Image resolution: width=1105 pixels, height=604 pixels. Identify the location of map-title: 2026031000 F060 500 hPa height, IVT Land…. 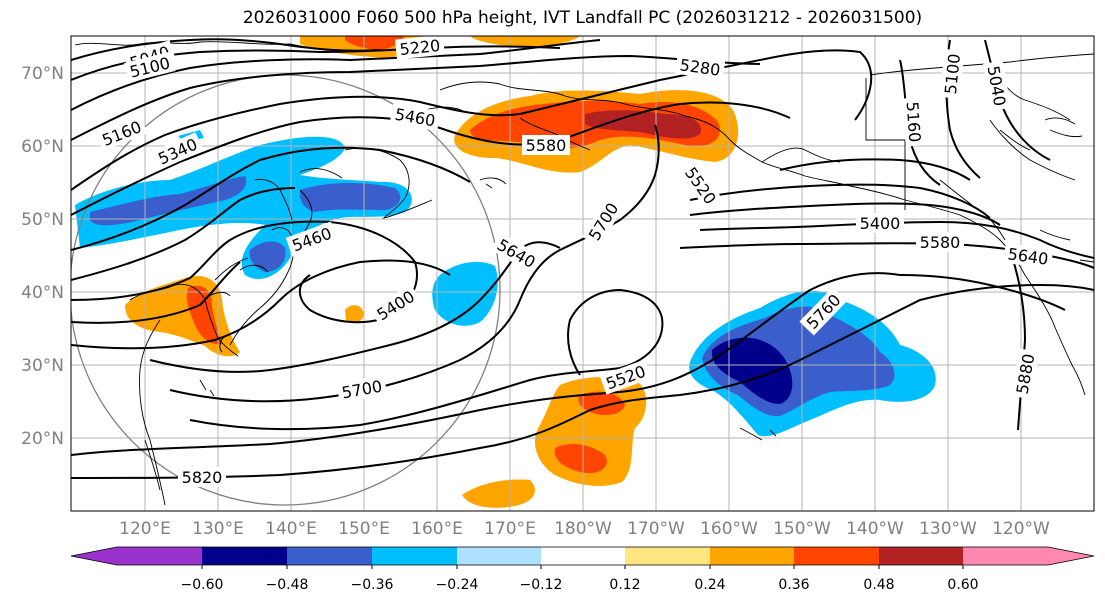
(582, 18).